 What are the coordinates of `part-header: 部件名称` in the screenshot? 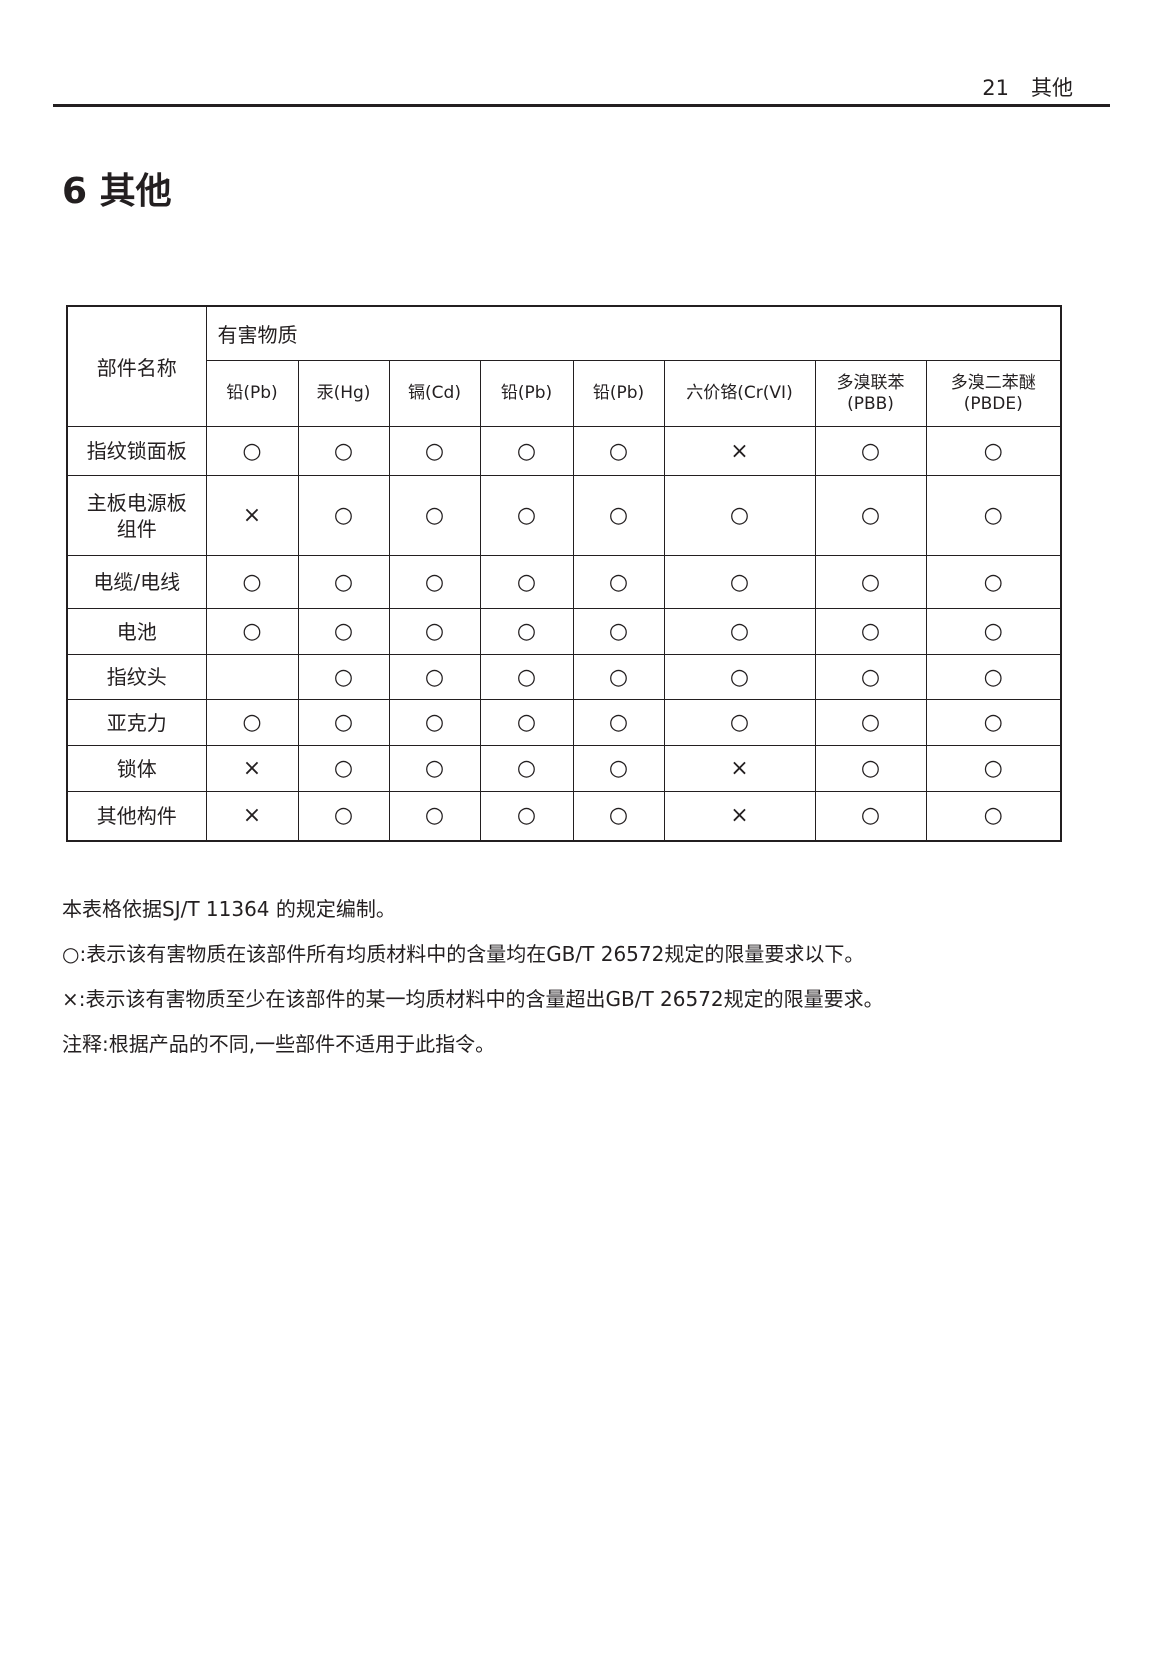 It's located at (136, 366).